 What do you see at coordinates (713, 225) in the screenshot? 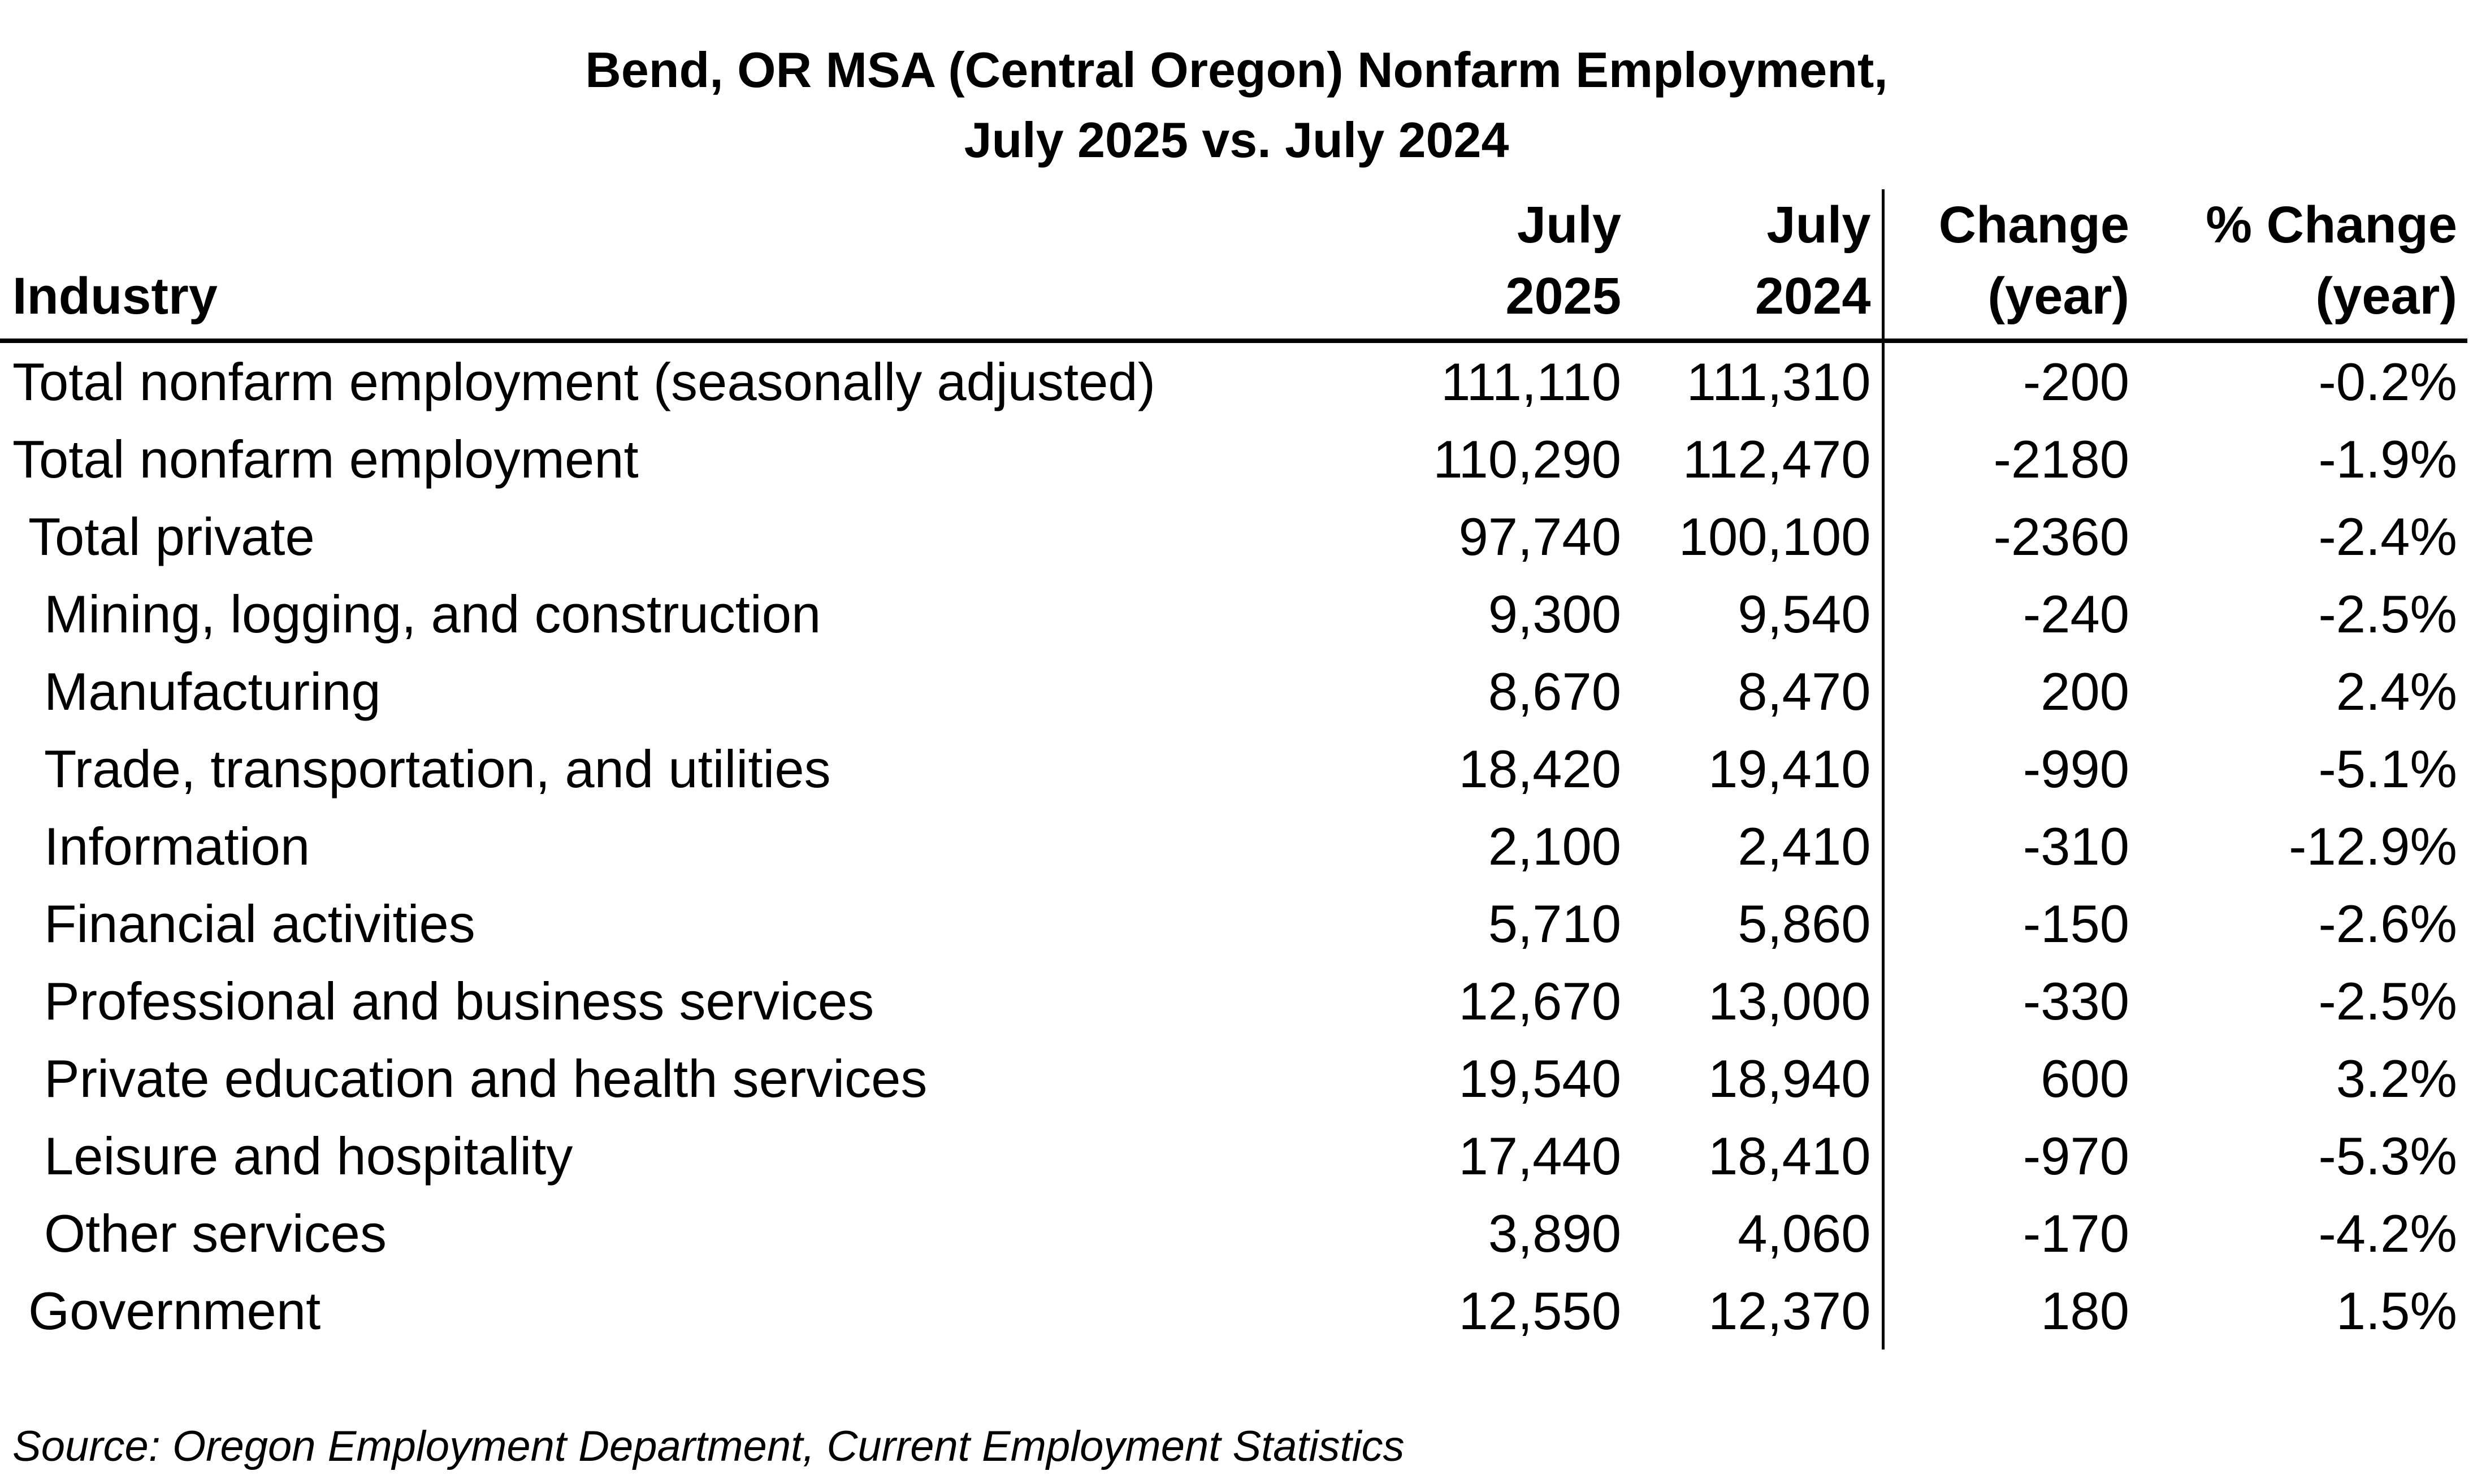
I see `header-line1` at bounding box center [713, 225].